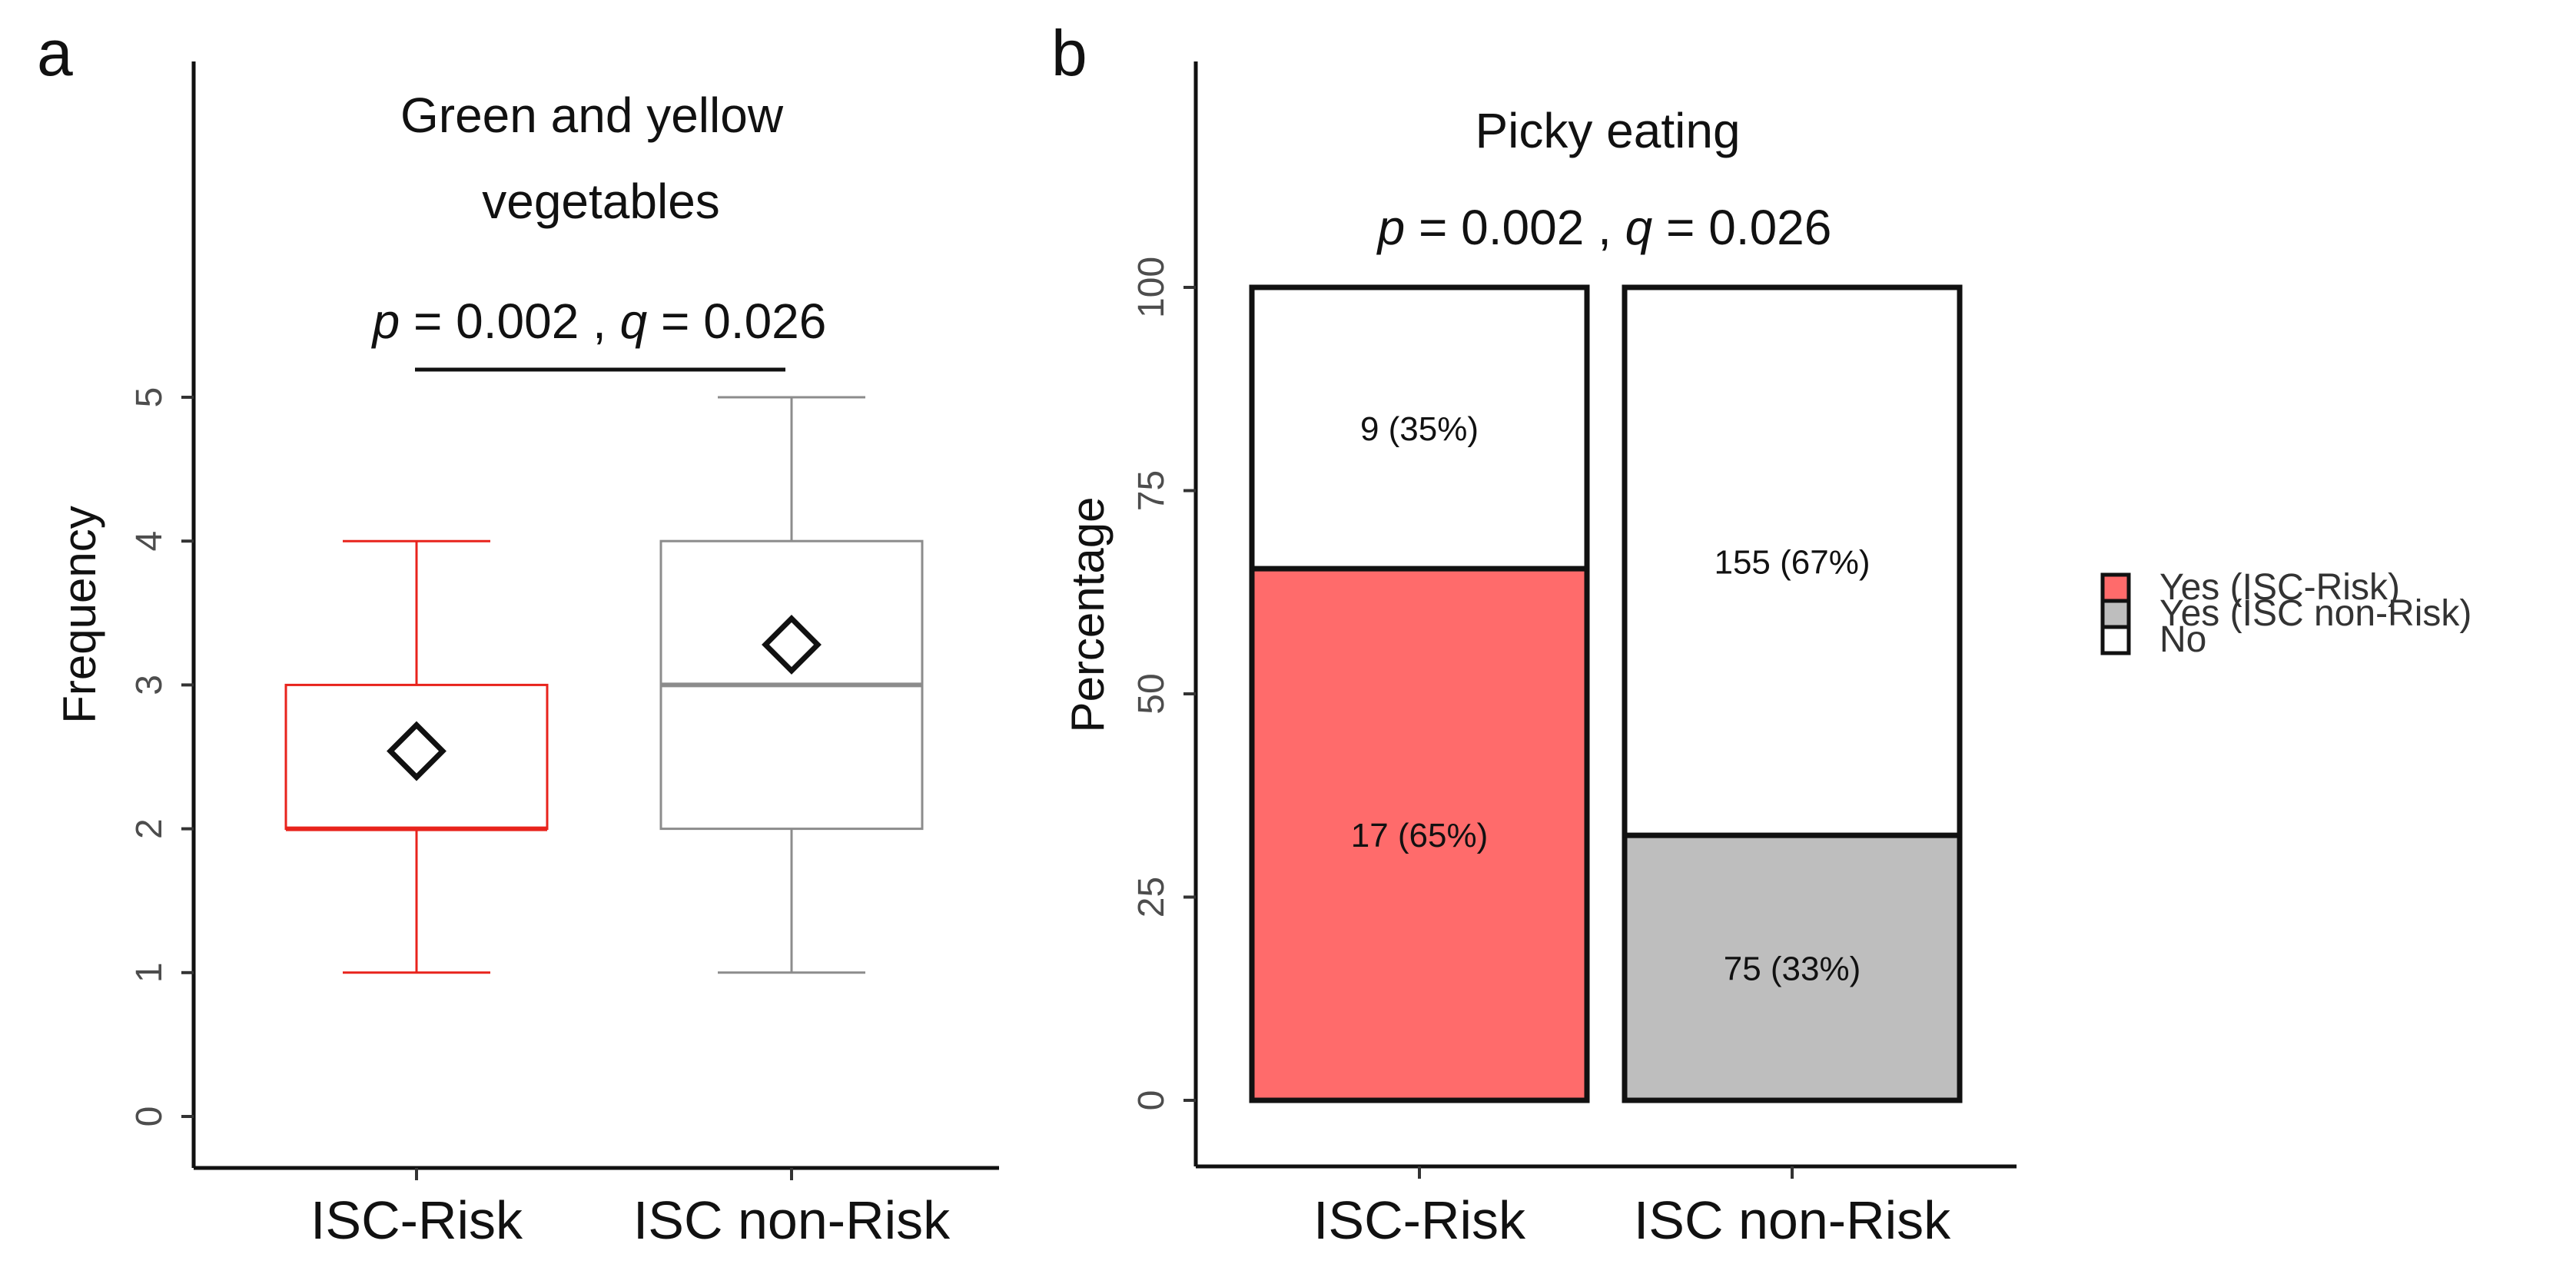 The width and height of the screenshot is (2576, 1264). Describe the element at coordinates (149, 685) in the screenshot. I see `panel-a-y-tick-label: 3` at that location.